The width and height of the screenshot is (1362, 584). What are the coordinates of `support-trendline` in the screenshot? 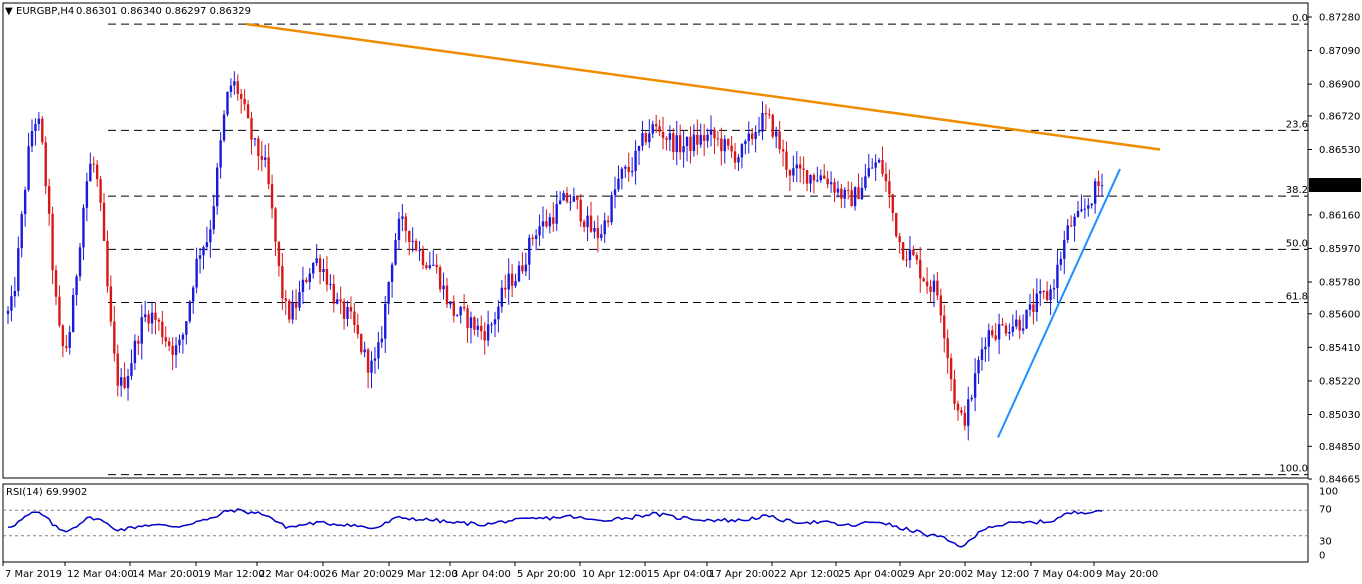 It's located at (1059, 303).